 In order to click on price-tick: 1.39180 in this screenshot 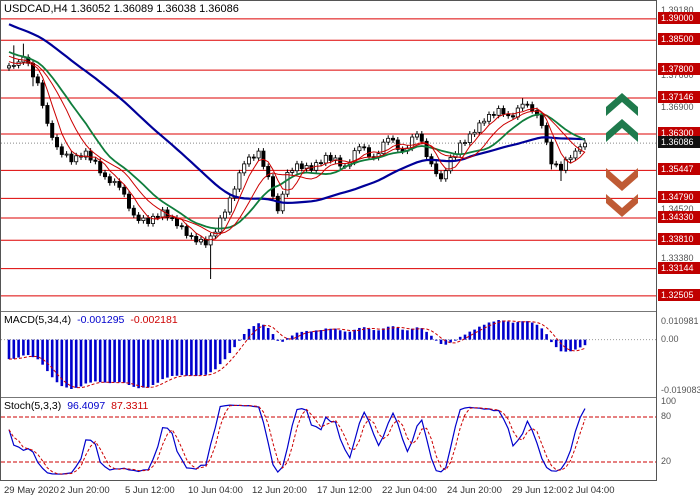, I will do `click(677, 10)`.